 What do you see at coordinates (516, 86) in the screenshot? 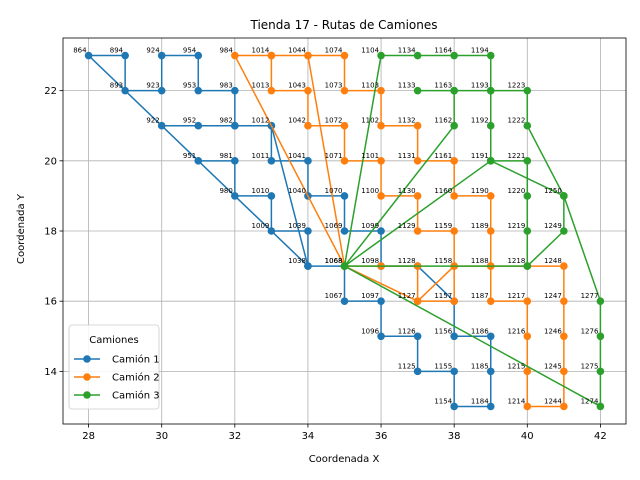
I see `point-label: 1223` at bounding box center [516, 86].